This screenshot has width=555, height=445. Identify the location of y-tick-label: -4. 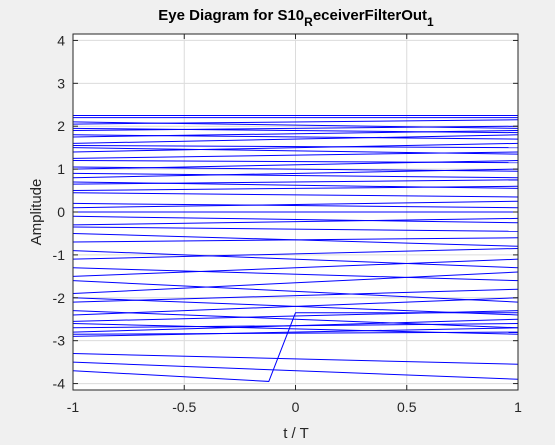
(59, 384).